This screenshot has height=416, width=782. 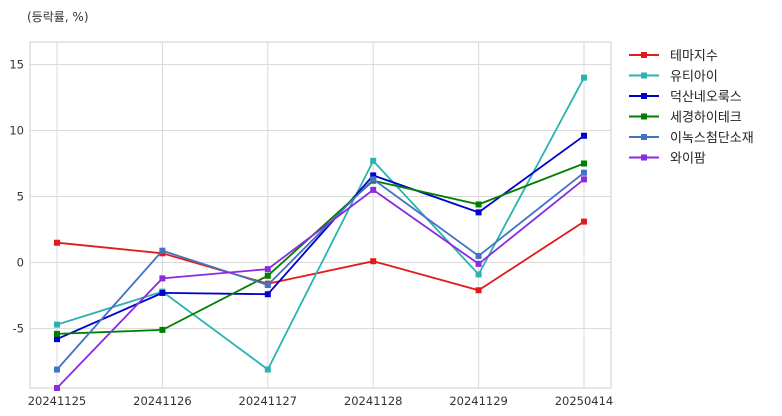 I want to click on legend-item: 세경하이테크, so click(x=685, y=118).